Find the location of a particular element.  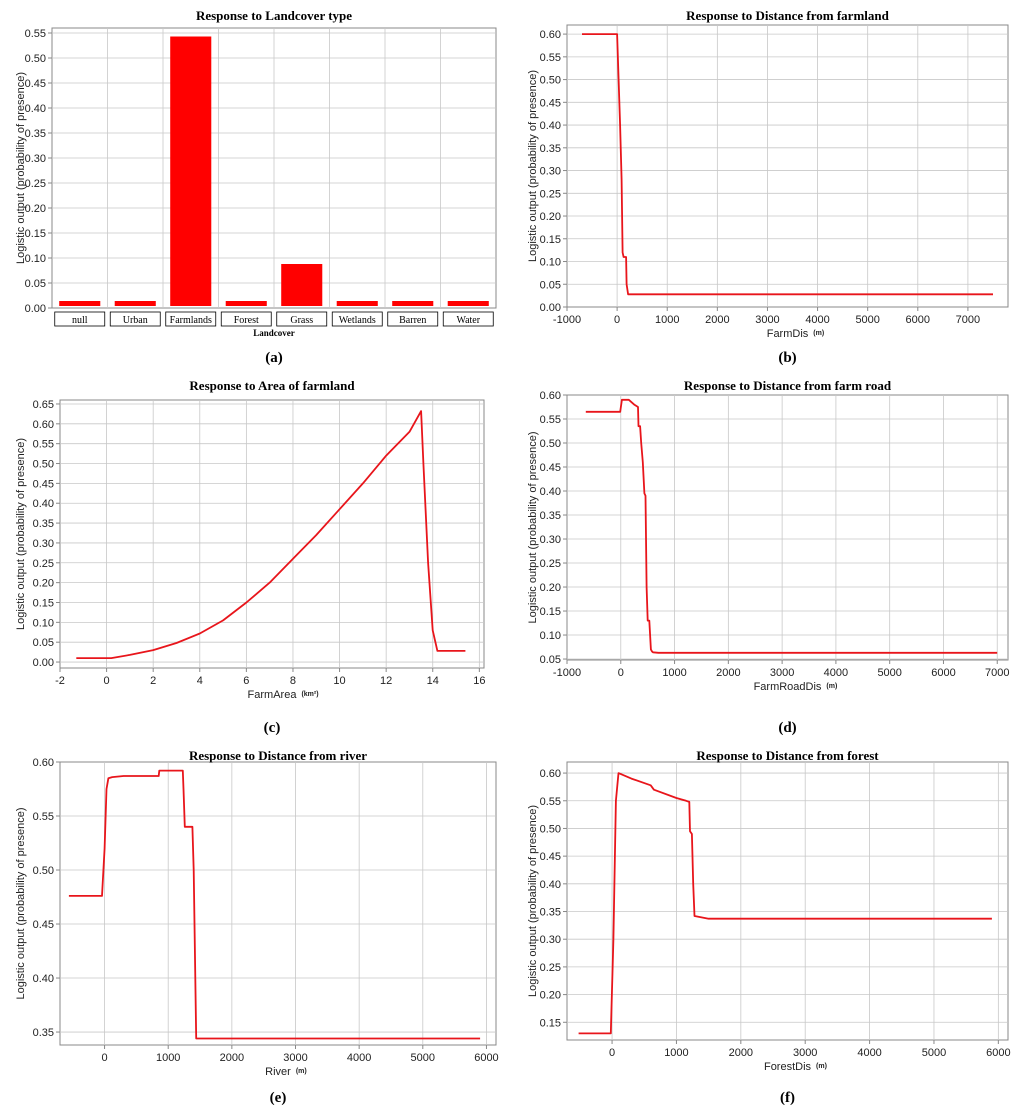

x-axis-label: FarmRoadDis is located at coordinates (788, 687).